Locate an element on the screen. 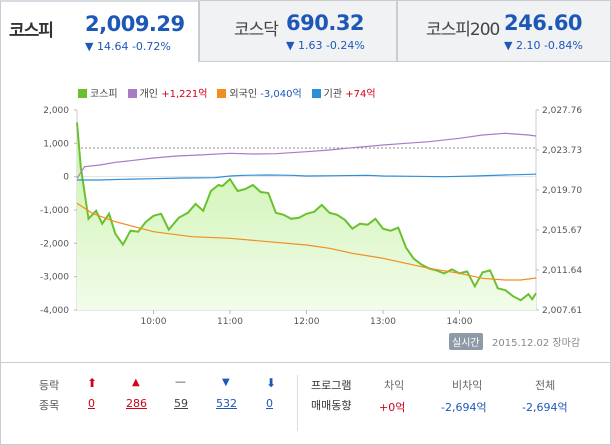  breadth-label-2: 종목 is located at coordinates (49, 405).